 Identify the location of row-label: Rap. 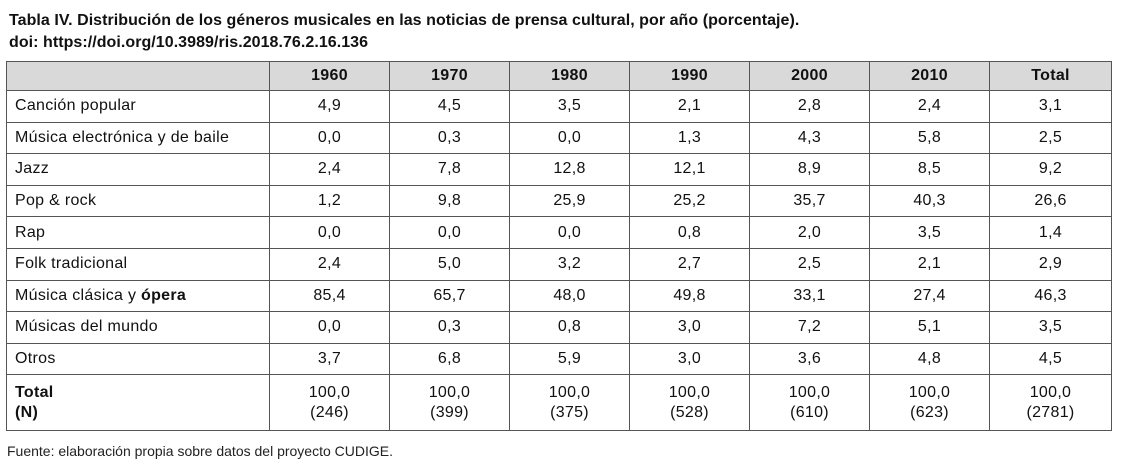
(138, 232).